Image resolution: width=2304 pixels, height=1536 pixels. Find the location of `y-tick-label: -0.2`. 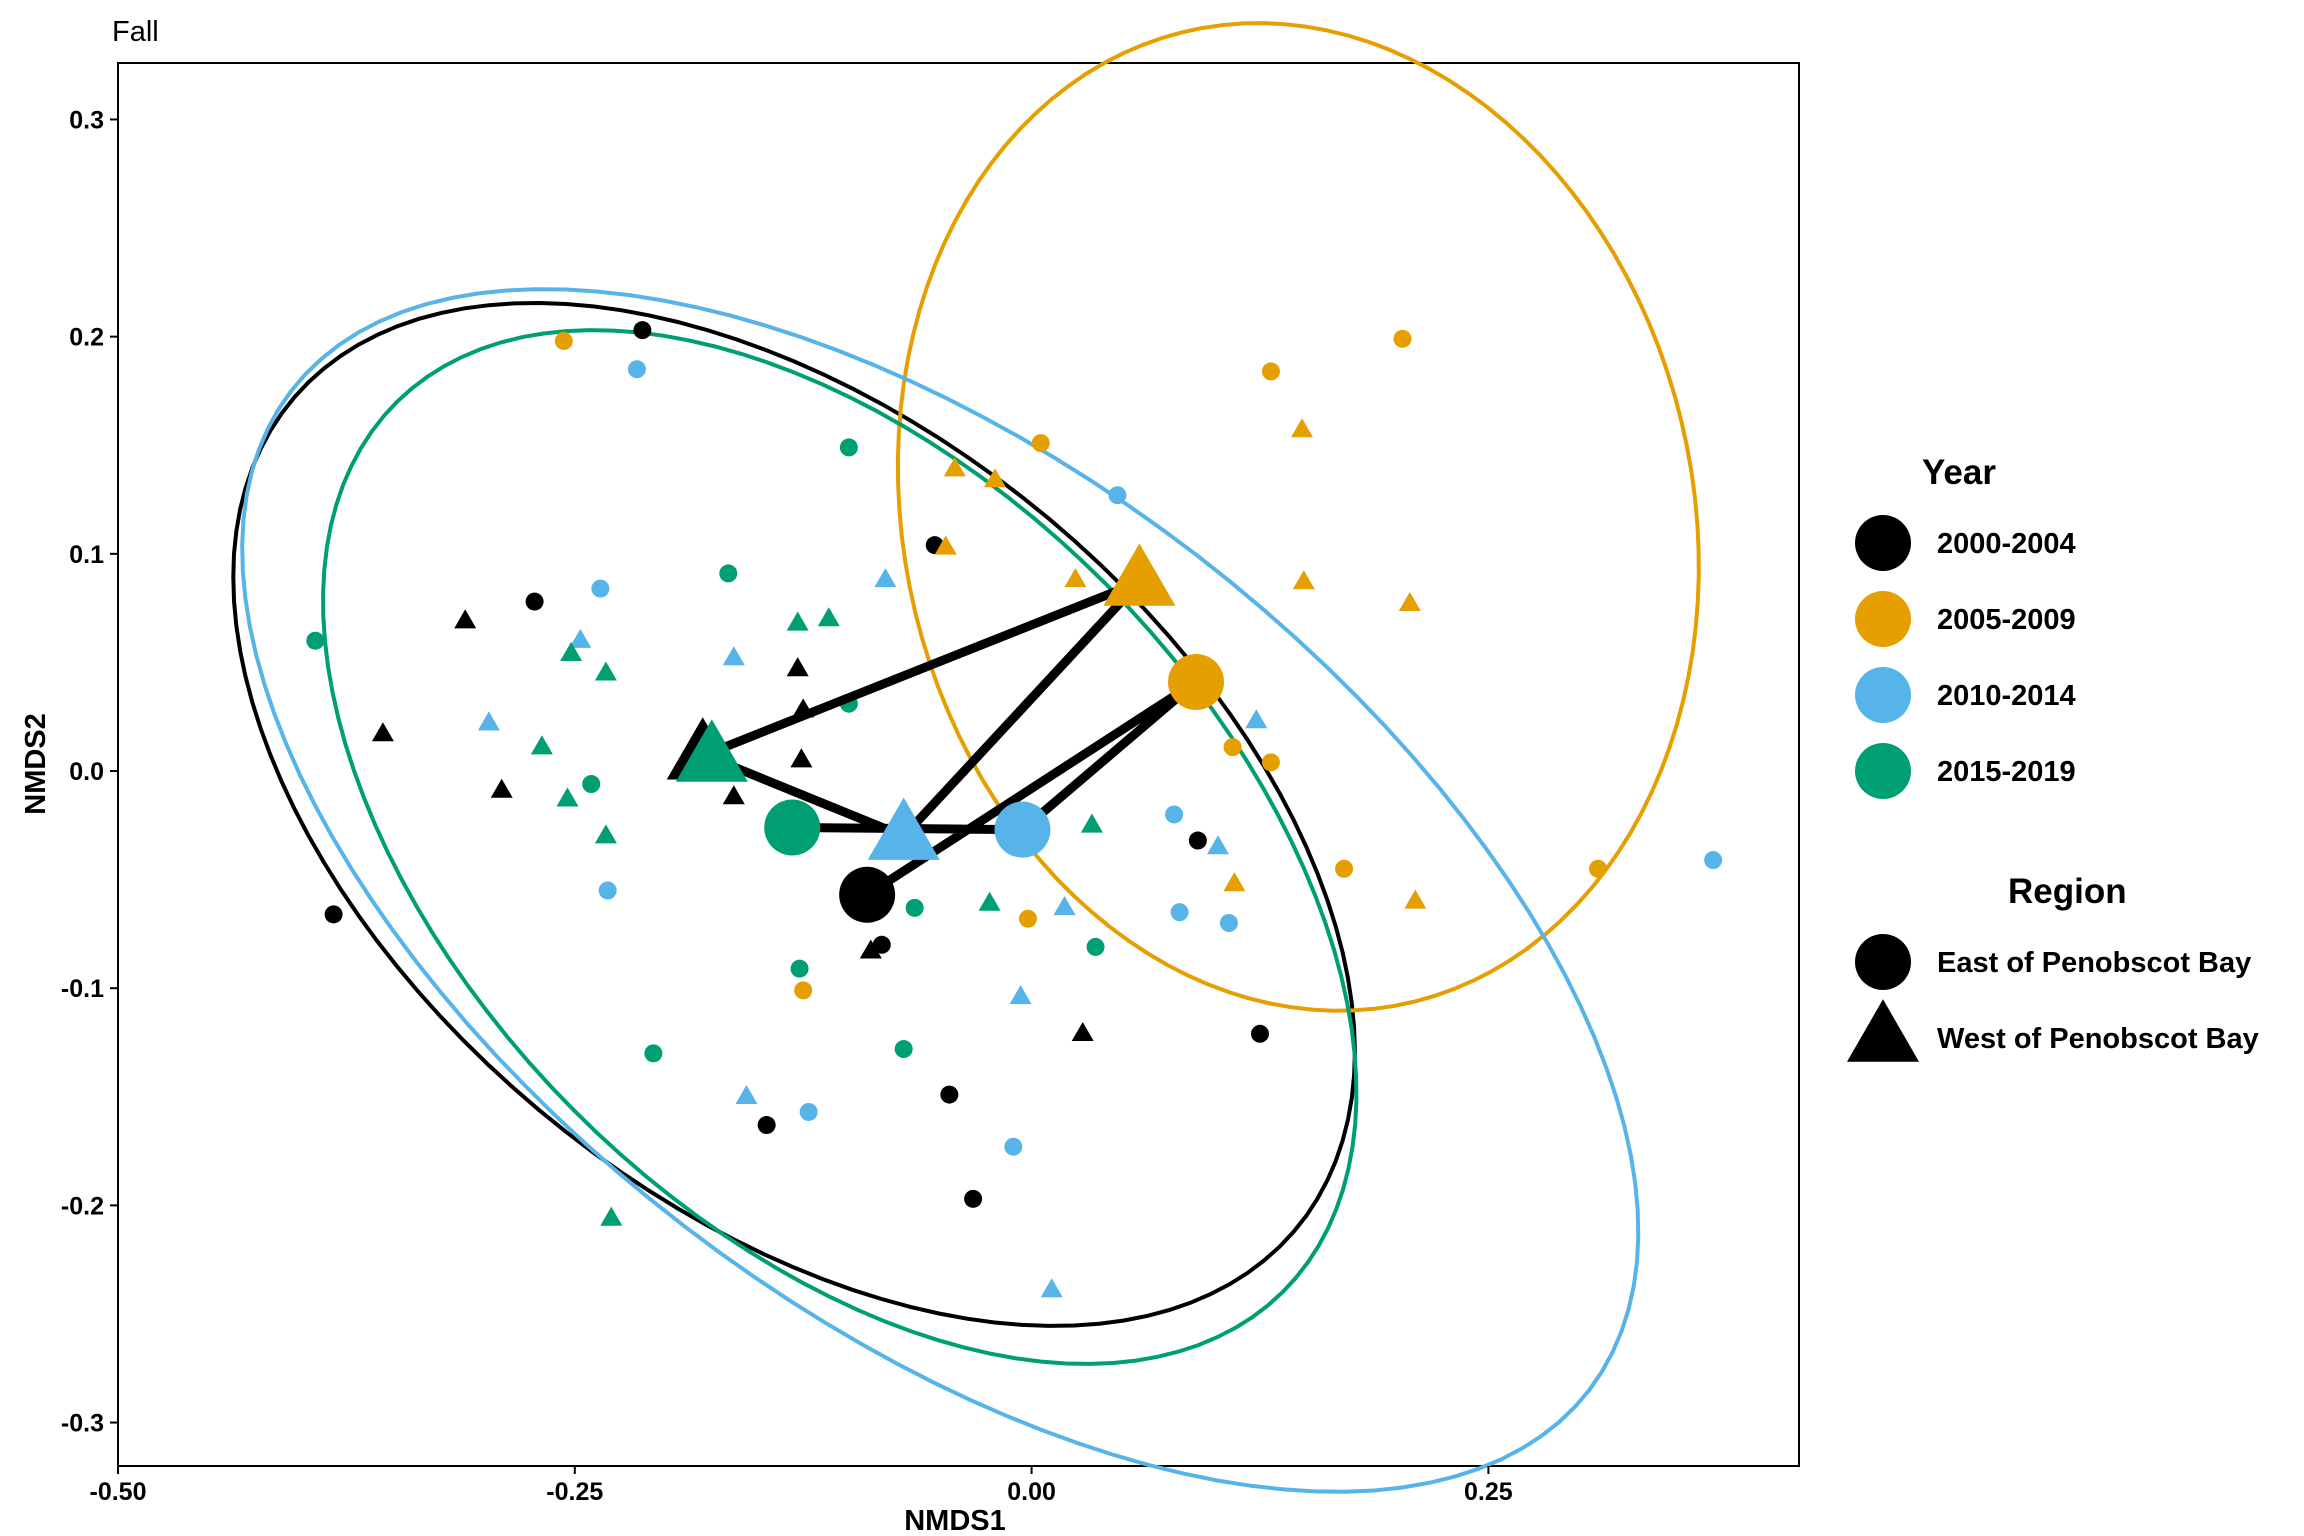

y-tick-label: -0.2 is located at coordinates (82, 1206).